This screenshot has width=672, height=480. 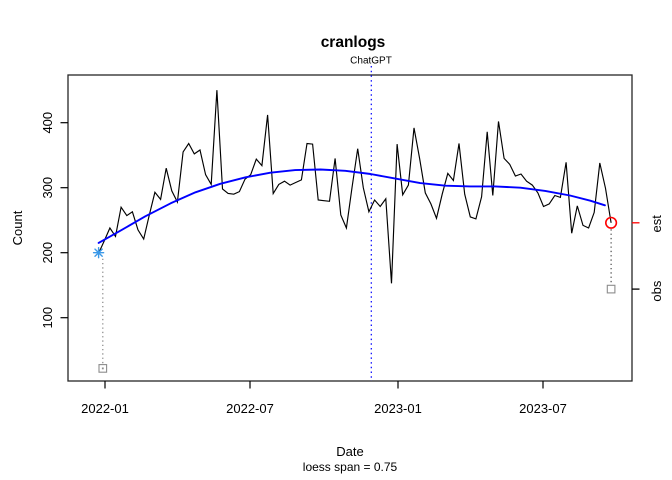 I want to click on x-tick-label-2023-01: 2023-01, so click(x=398, y=408).